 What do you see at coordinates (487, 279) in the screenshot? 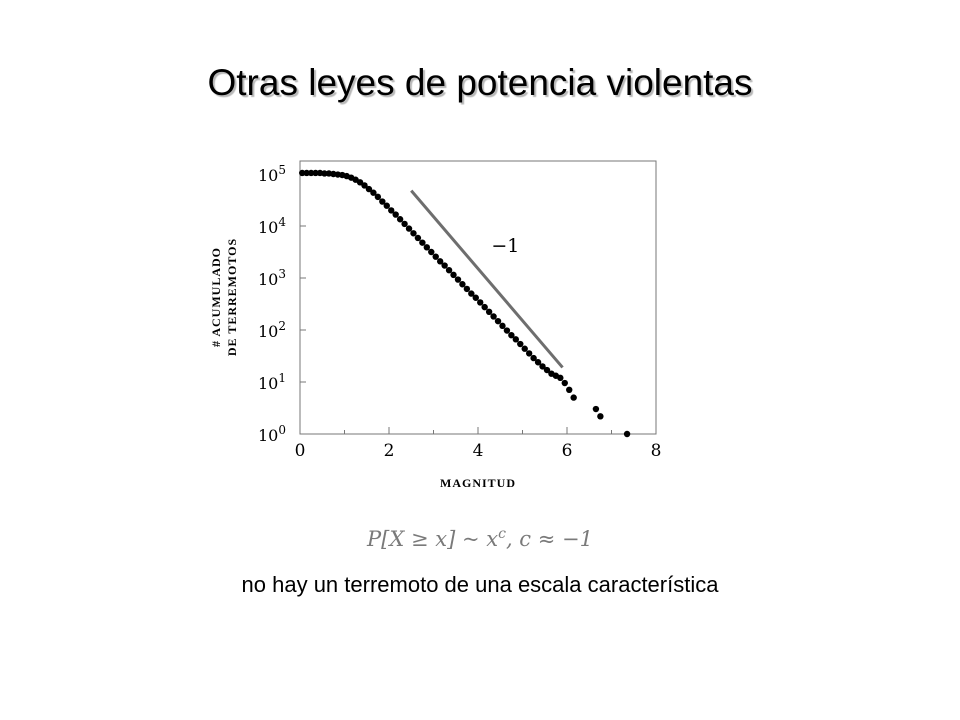
I see `reference-slope-line` at bounding box center [487, 279].